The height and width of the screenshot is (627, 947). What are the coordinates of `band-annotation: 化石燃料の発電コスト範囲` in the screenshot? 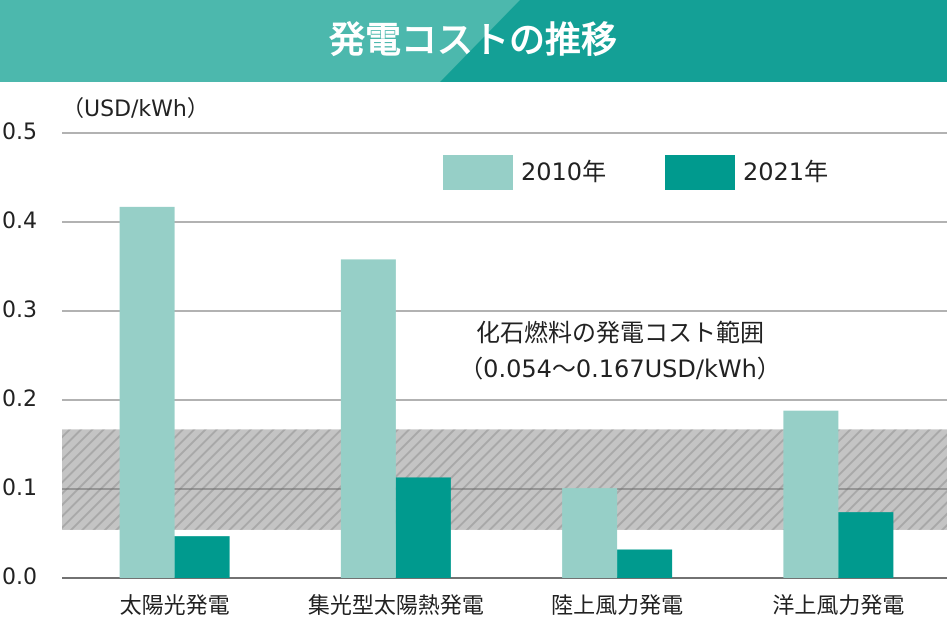 It's located at (620, 333).